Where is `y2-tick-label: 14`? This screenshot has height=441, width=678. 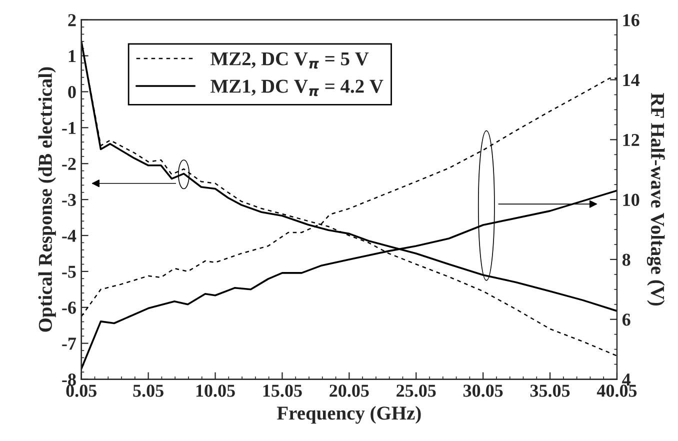 y2-tick-label: 14 is located at coordinates (631, 80).